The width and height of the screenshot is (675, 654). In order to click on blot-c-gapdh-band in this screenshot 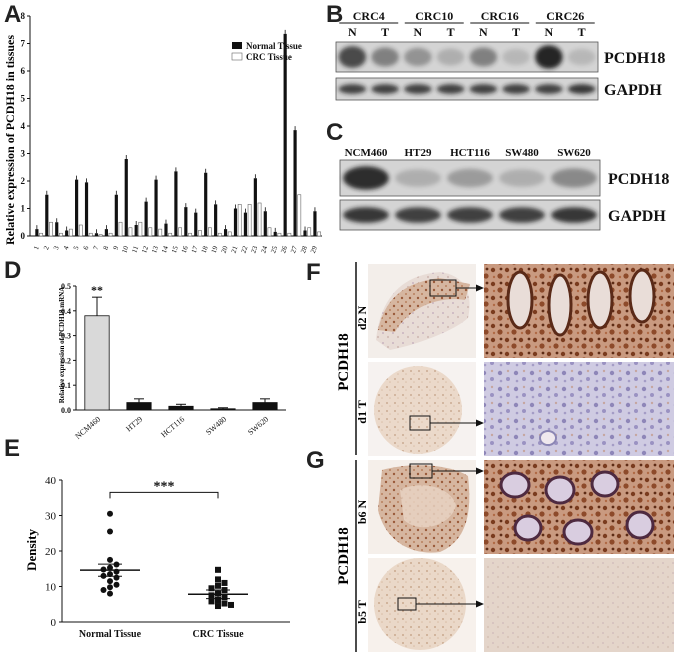, I will do `click(366, 215)`.